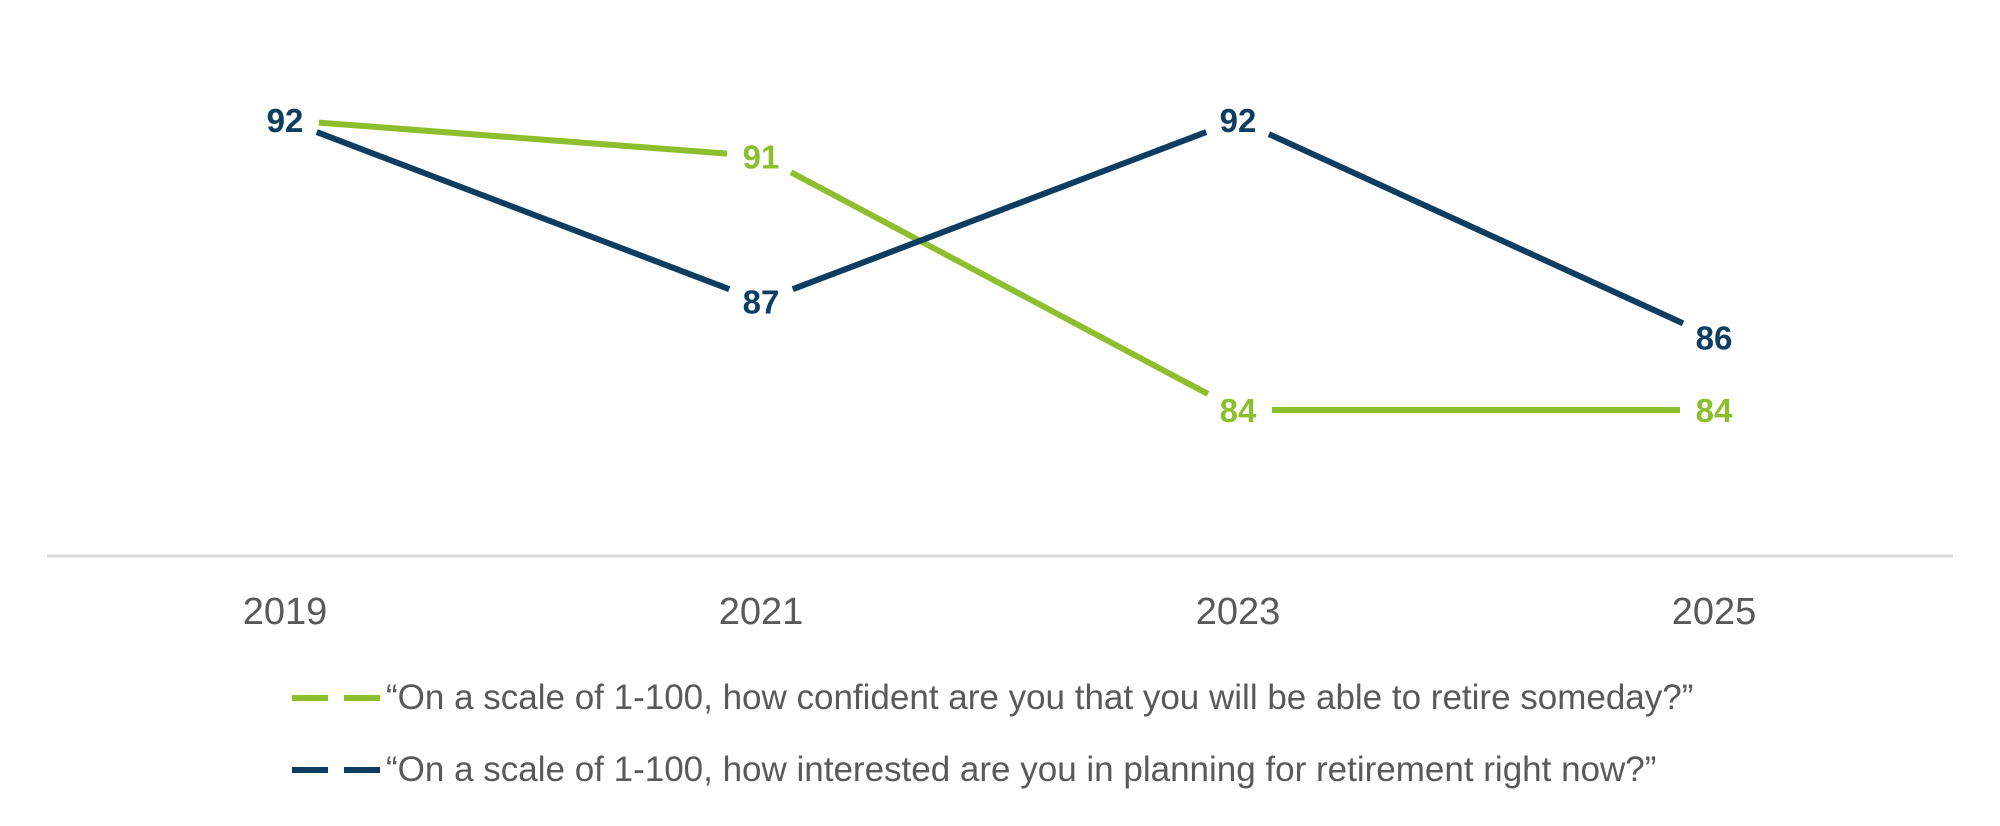 This screenshot has width=2000, height=826. What do you see at coordinates (761, 301) in the screenshot?
I see `data-label-series-1-2021: 87` at bounding box center [761, 301].